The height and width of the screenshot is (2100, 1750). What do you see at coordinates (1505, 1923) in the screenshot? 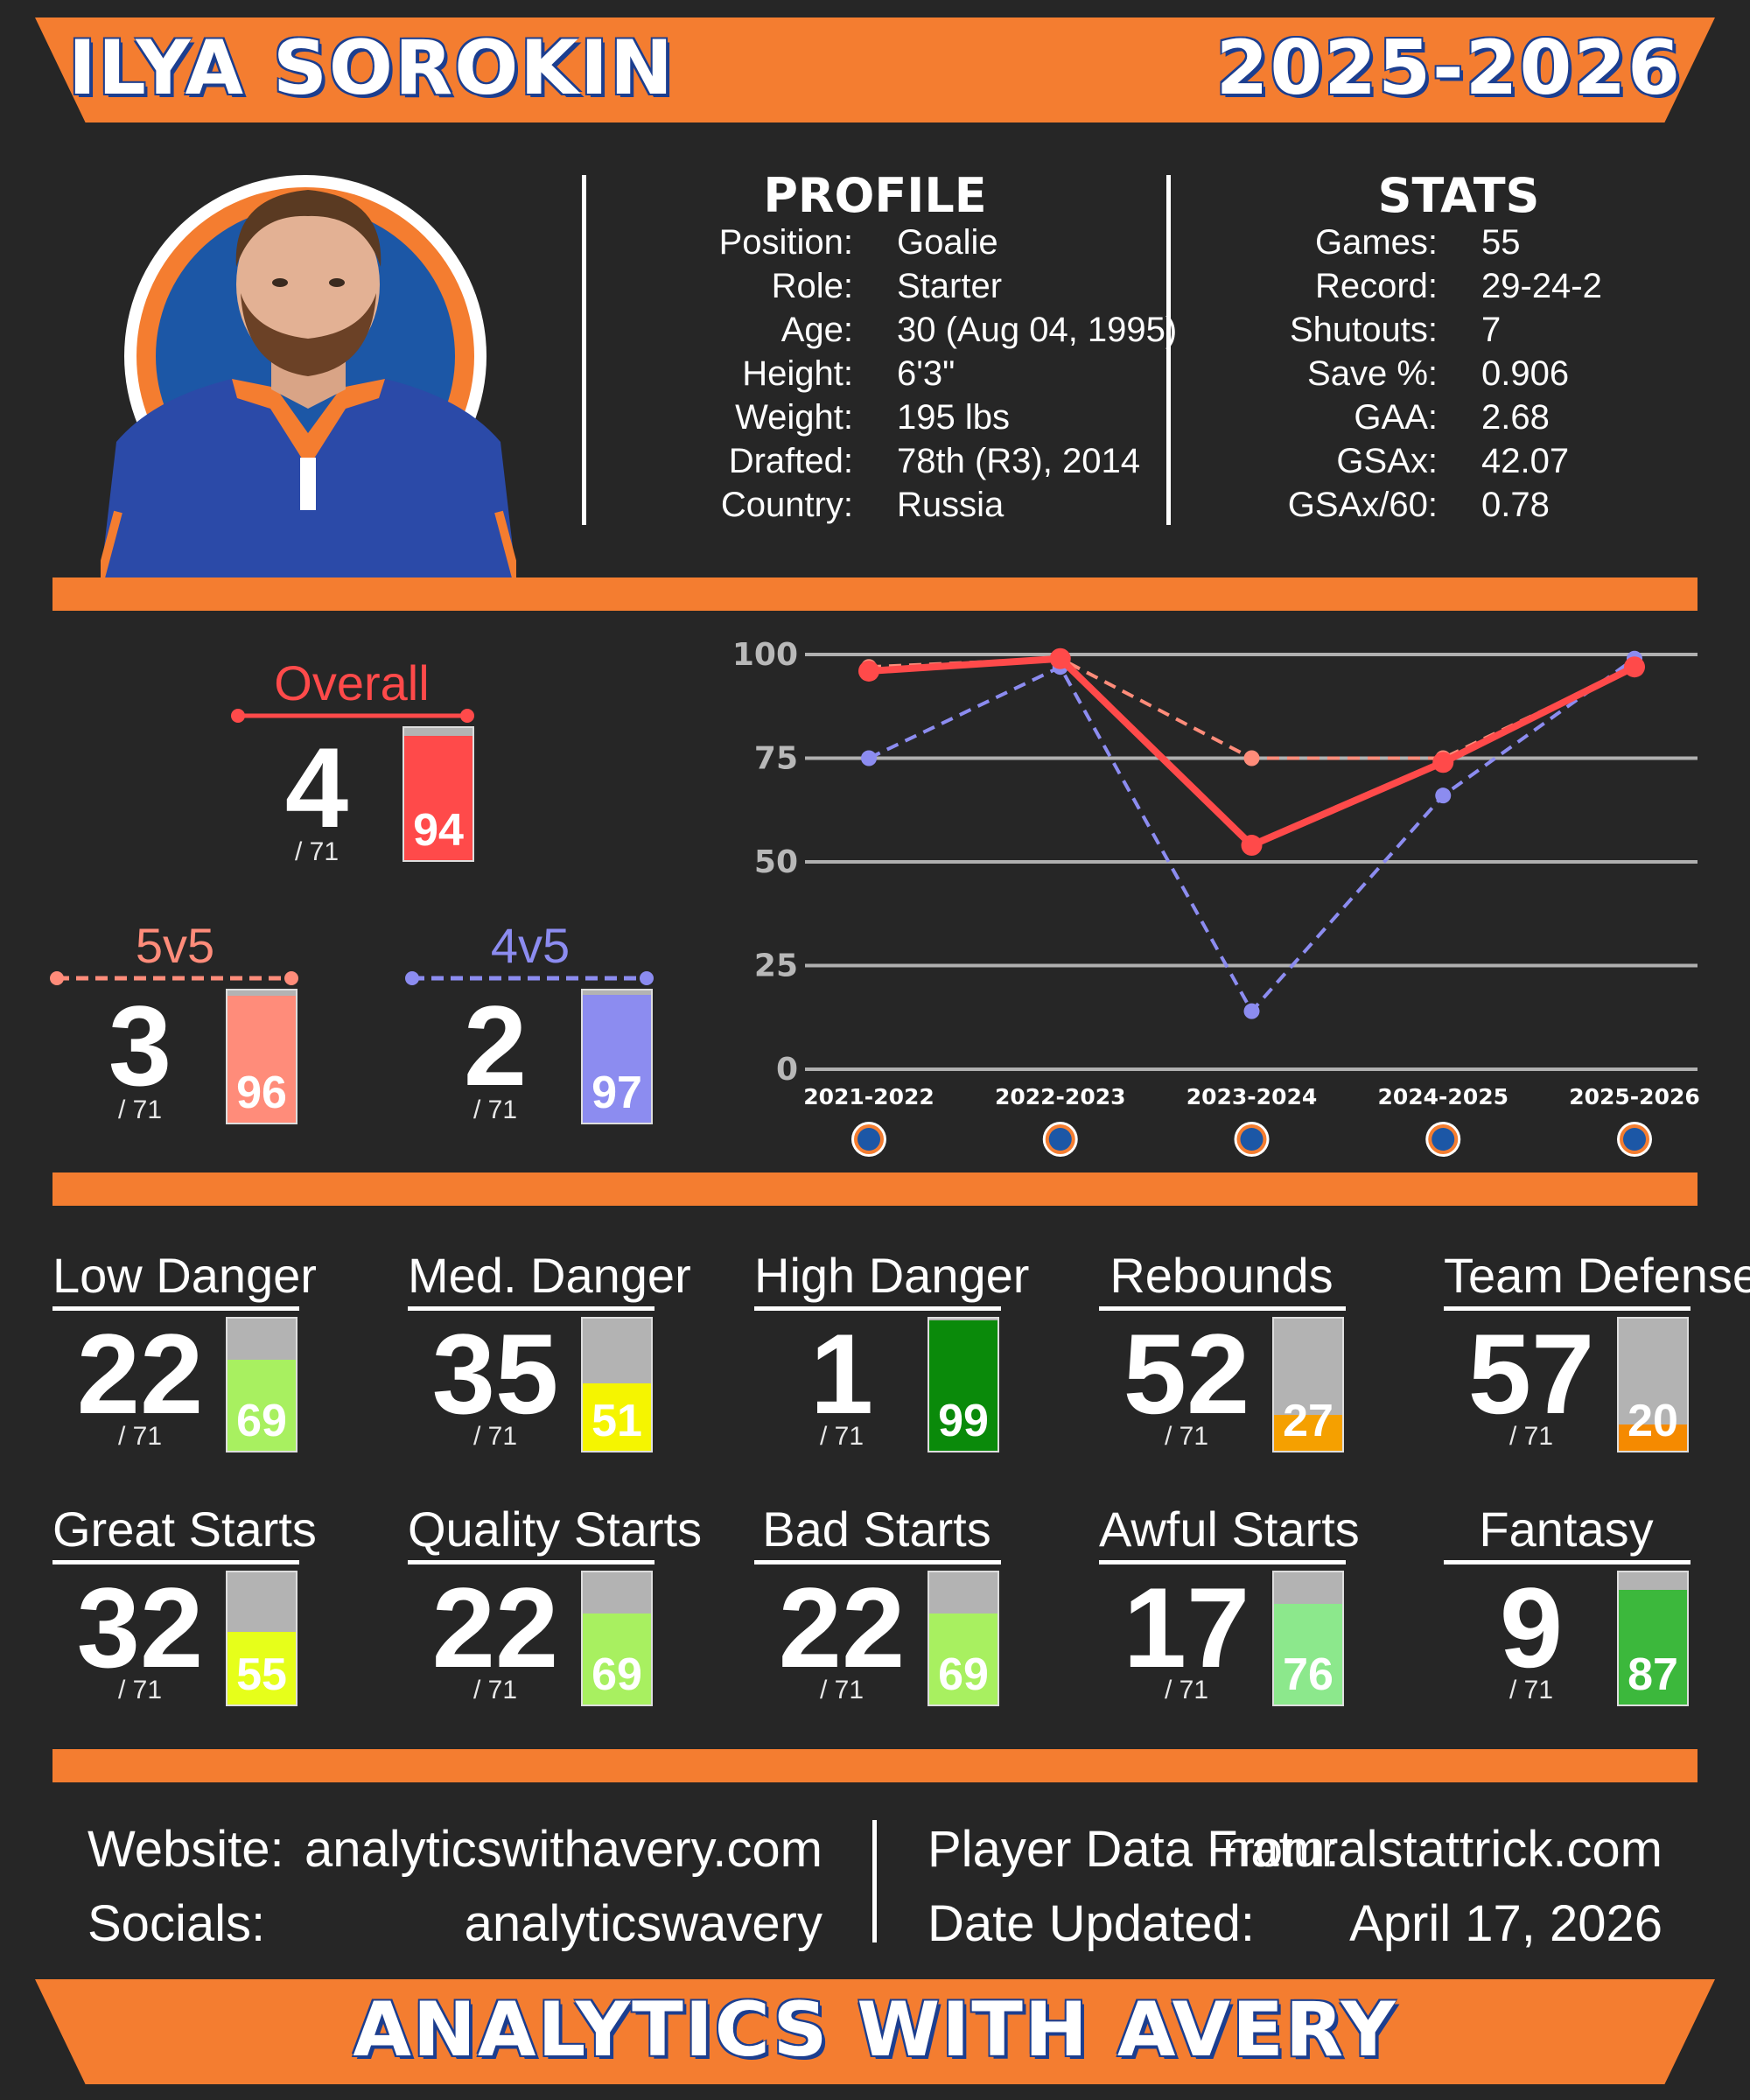
I see `date-updated-value: April 17, 2026` at bounding box center [1505, 1923].